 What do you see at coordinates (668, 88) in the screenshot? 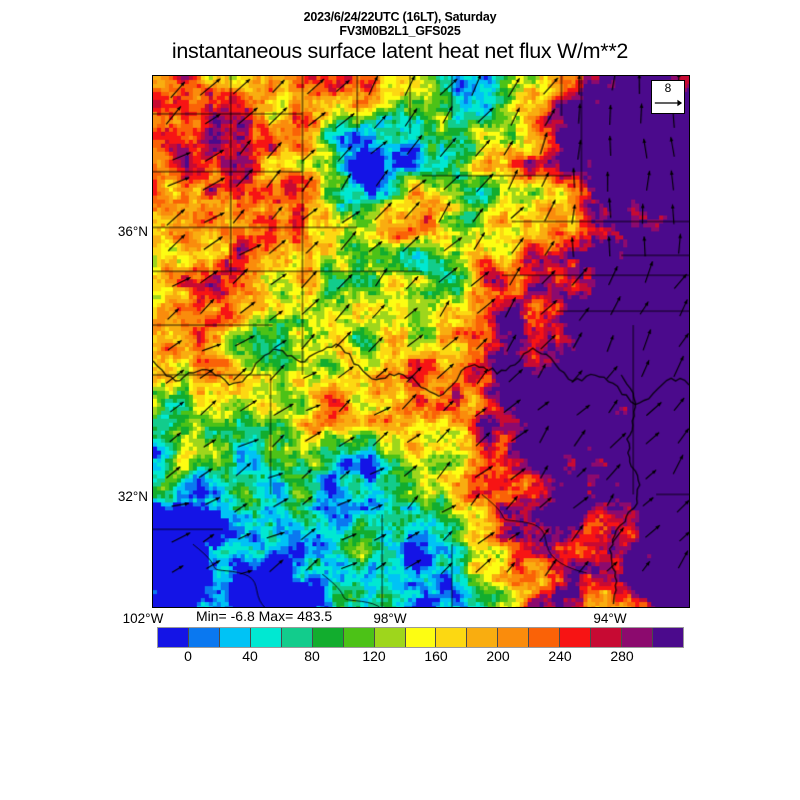
I see `reference-vector-value: 8` at bounding box center [668, 88].